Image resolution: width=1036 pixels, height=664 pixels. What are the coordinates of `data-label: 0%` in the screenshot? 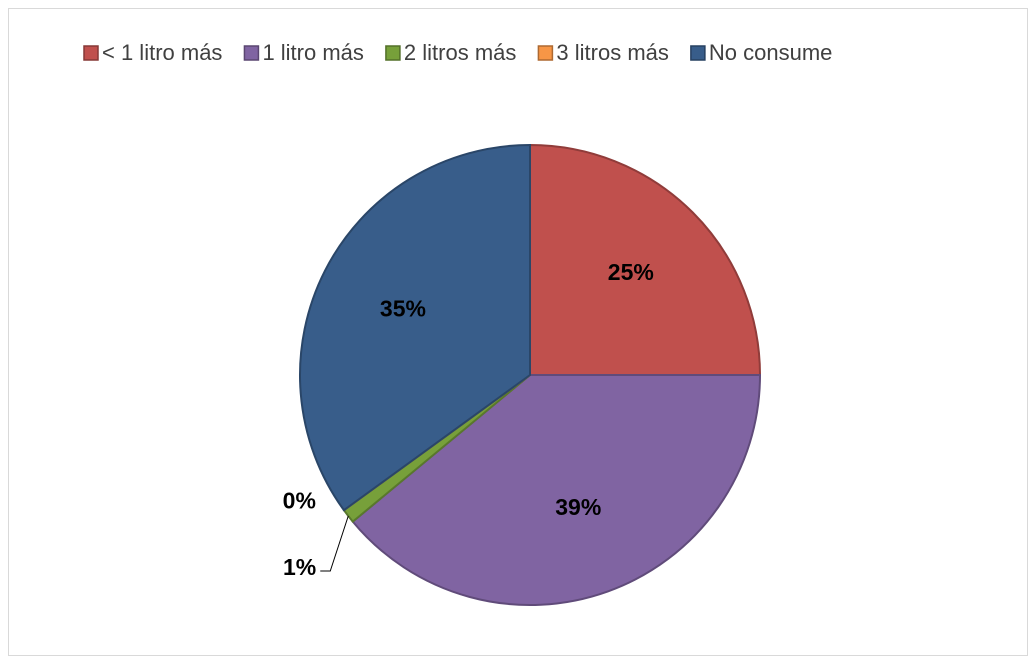 It's located at (299, 500).